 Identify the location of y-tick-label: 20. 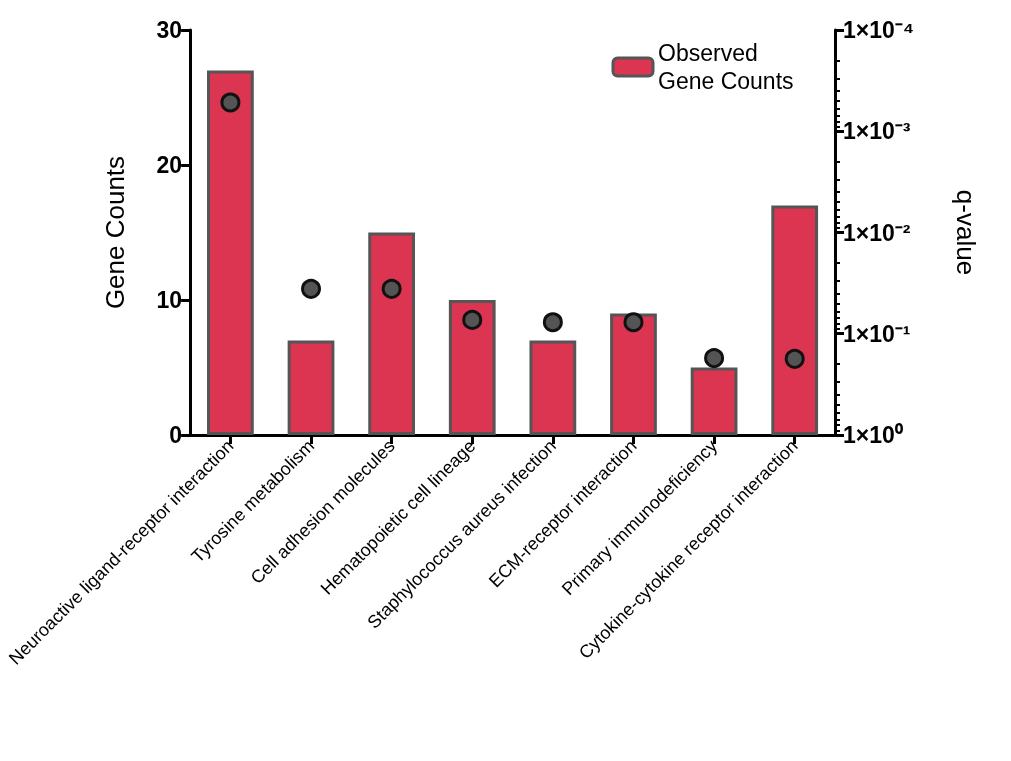
(169, 165).